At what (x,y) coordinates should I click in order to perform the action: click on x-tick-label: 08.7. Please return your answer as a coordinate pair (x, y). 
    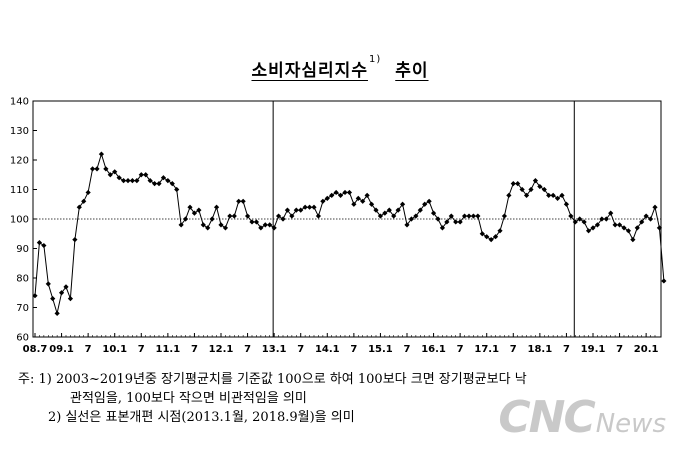
    Looking at the image, I should click on (35, 349).